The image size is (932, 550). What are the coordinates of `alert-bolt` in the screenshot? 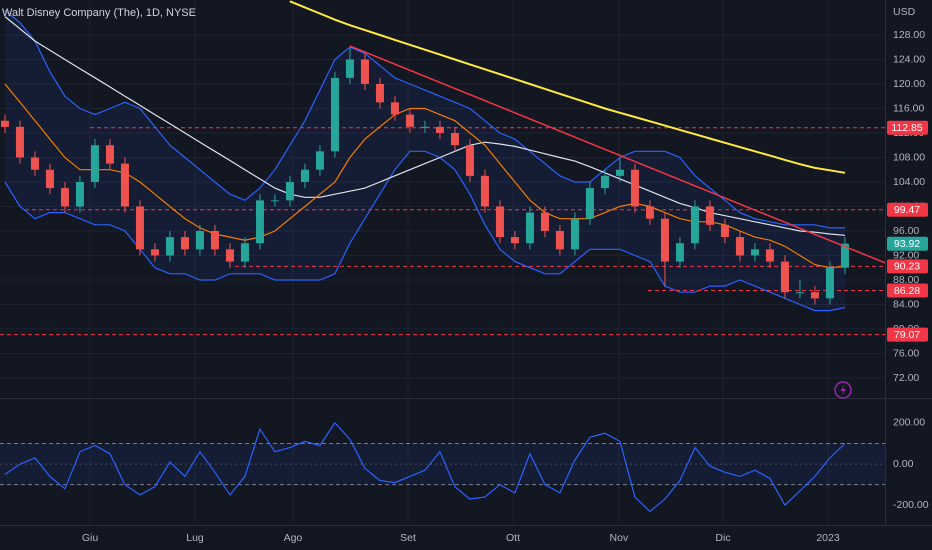 It's located at (843, 390).